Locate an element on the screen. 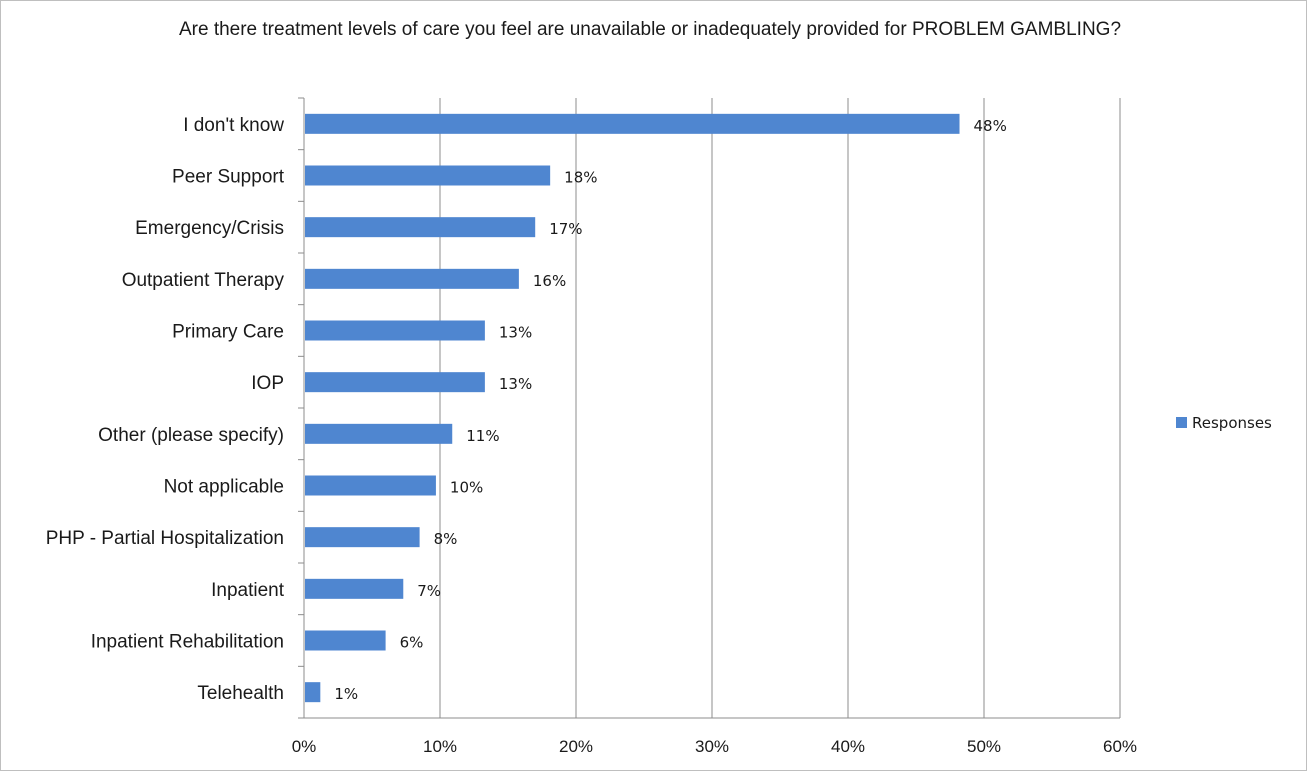 This screenshot has height=771, width=1307. x-tick-label: 60% is located at coordinates (1120, 746).